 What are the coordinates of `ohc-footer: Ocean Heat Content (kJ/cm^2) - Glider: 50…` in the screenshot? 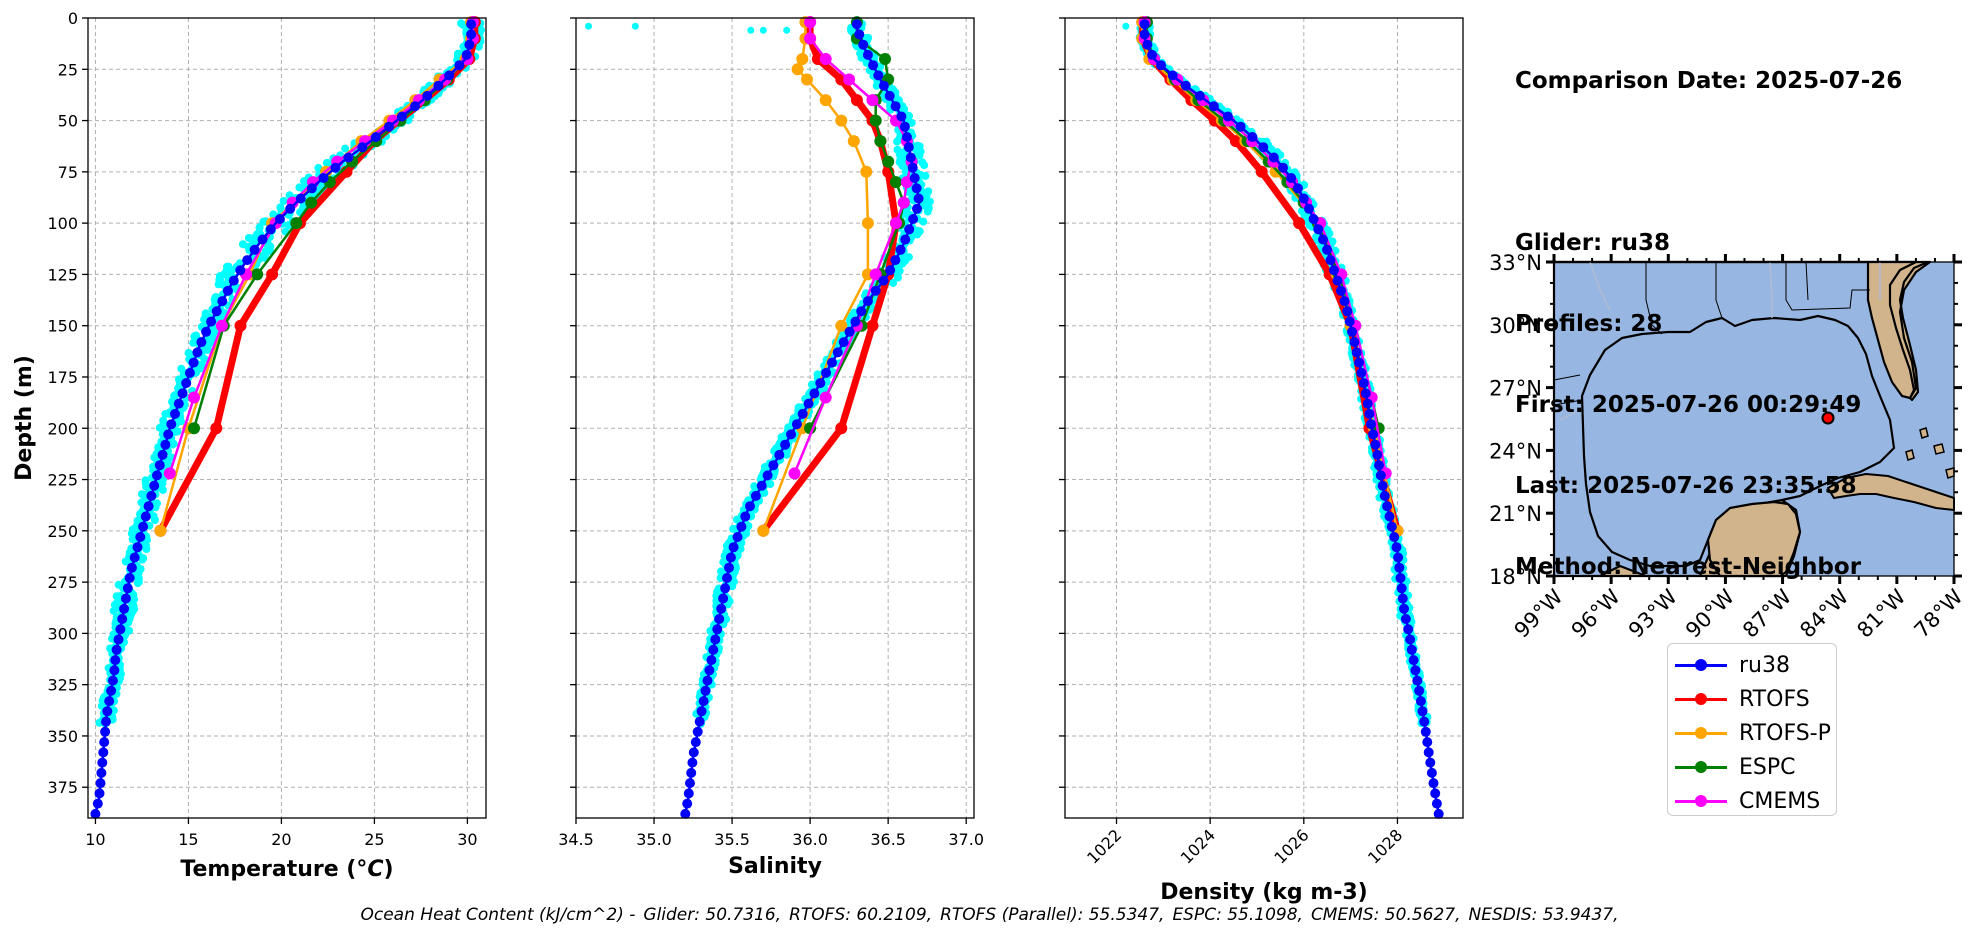 It's located at (993, 915).